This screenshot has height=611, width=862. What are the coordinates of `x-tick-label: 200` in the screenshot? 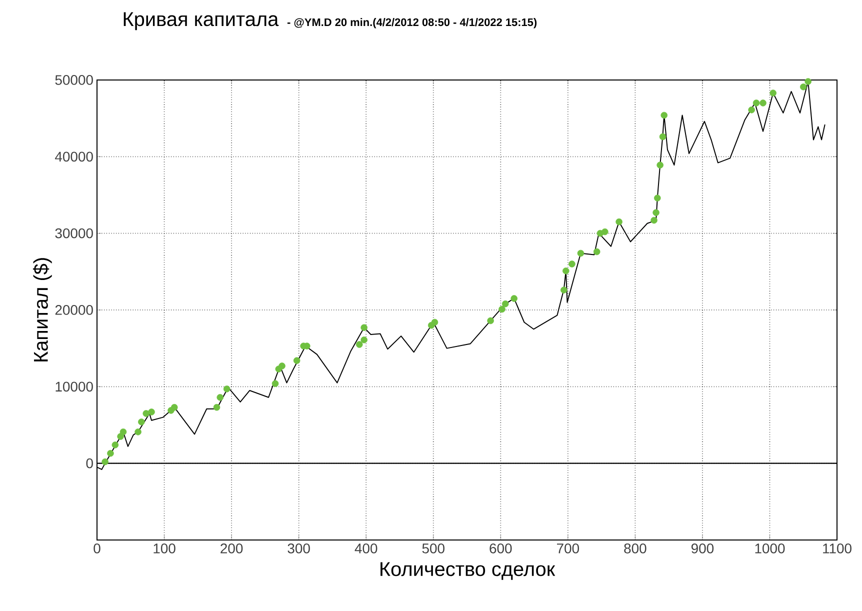 It's located at (231, 548).